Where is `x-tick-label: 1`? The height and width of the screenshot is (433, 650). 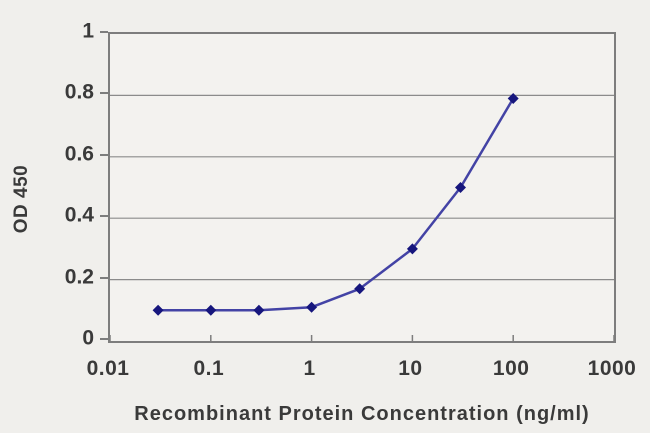
x-tick-label: 1 is located at coordinates (309, 368).